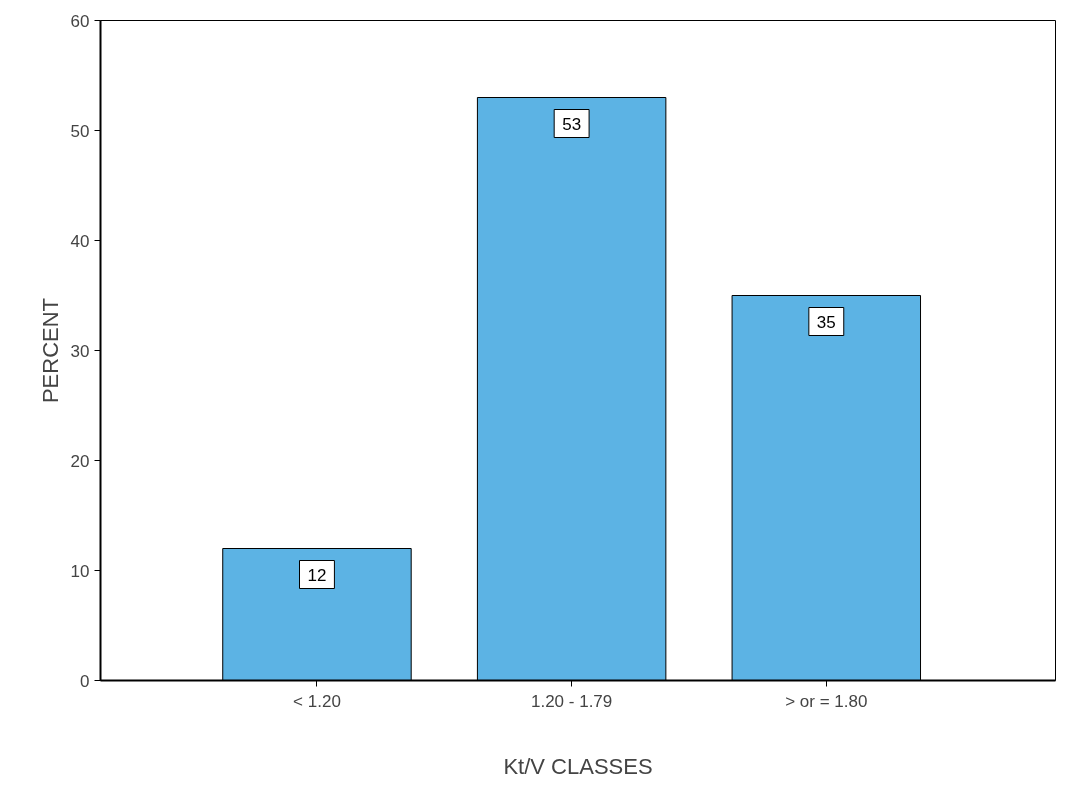  Describe the element at coordinates (85, 681) in the screenshot. I see `y-tick-label: 0` at that location.